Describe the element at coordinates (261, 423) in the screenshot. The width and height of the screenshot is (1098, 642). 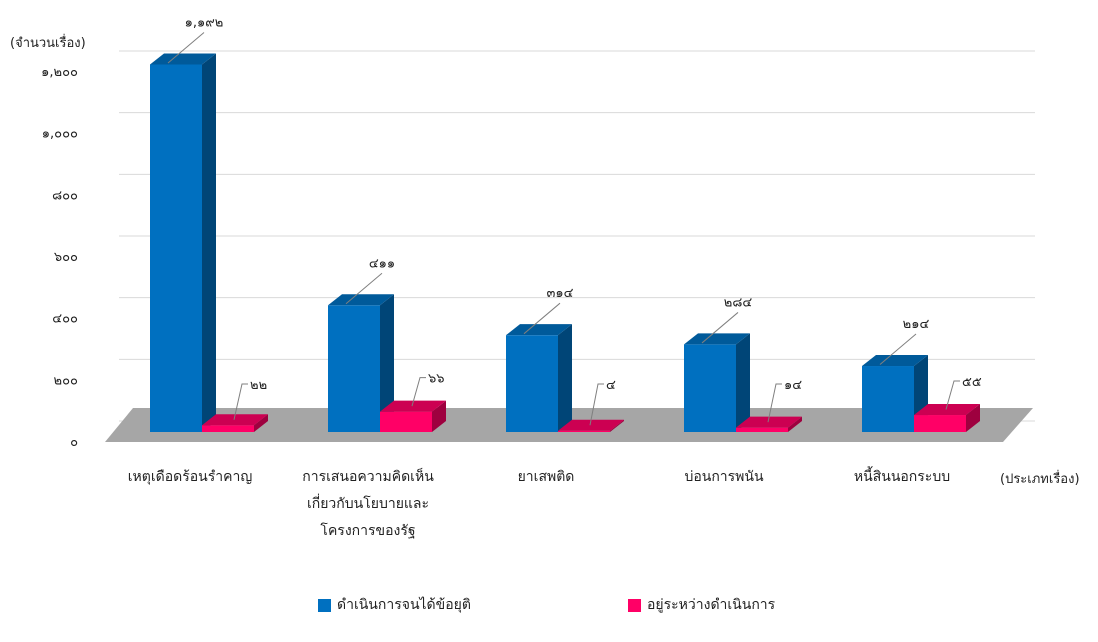
I see `bar-series-2-1-side` at that location.